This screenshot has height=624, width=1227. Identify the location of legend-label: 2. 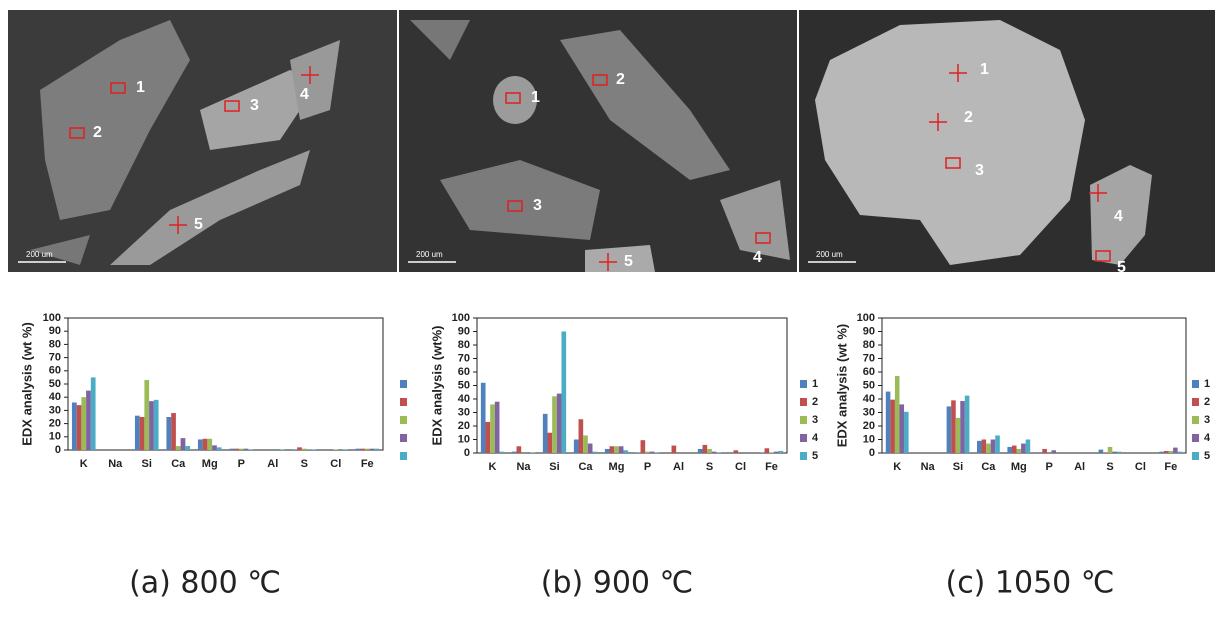
(1207, 402).